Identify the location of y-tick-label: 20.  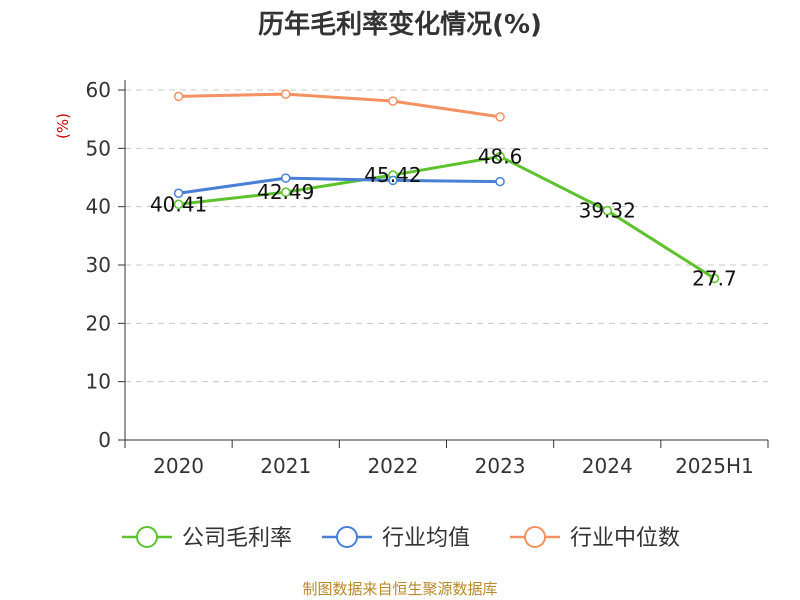
(98, 323).